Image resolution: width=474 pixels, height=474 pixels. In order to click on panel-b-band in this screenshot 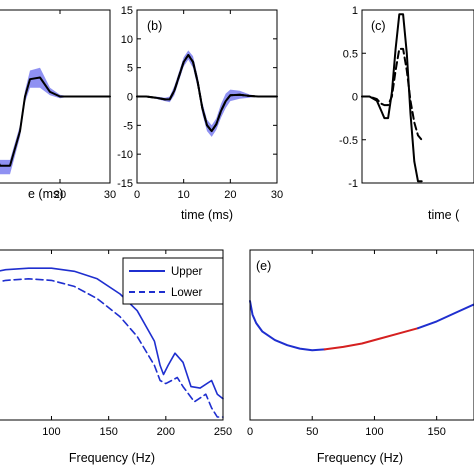, I will do `click(207, 93)`.